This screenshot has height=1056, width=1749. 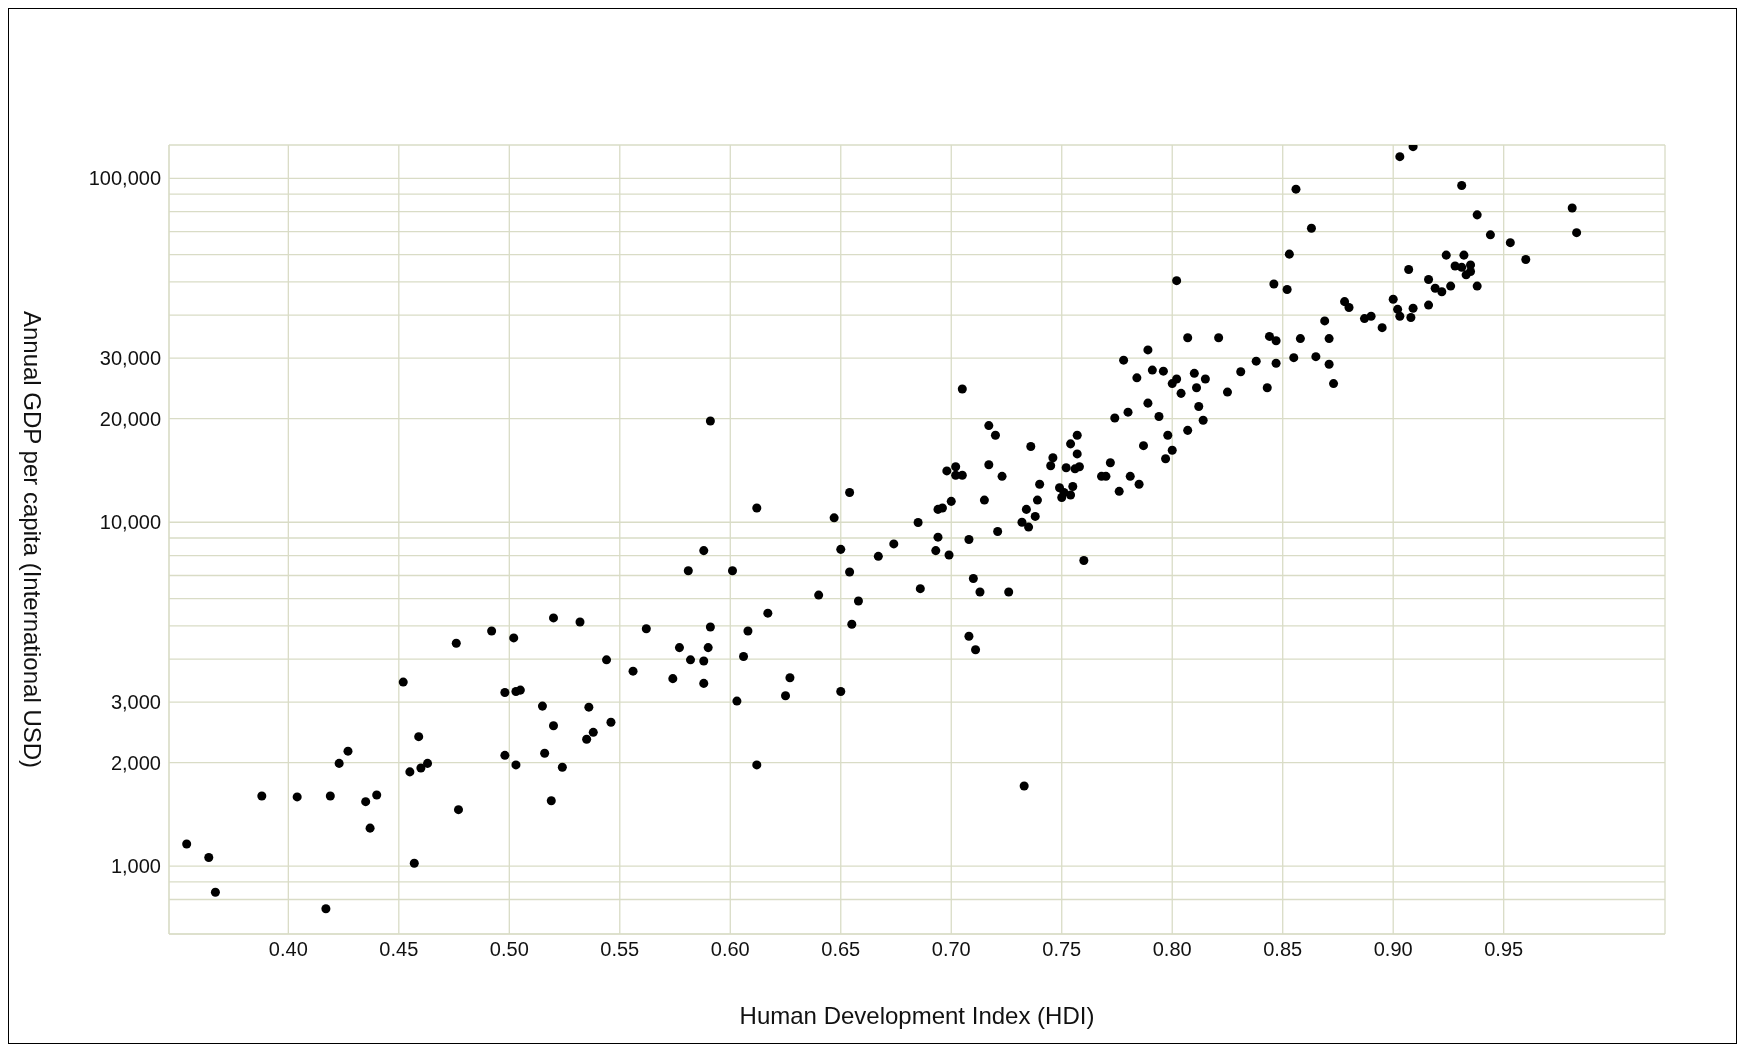 What do you see at coordinates (288, 949) in the screenshot?
I see `x-tick-label: 0.40` at bounding box center [288, 949].